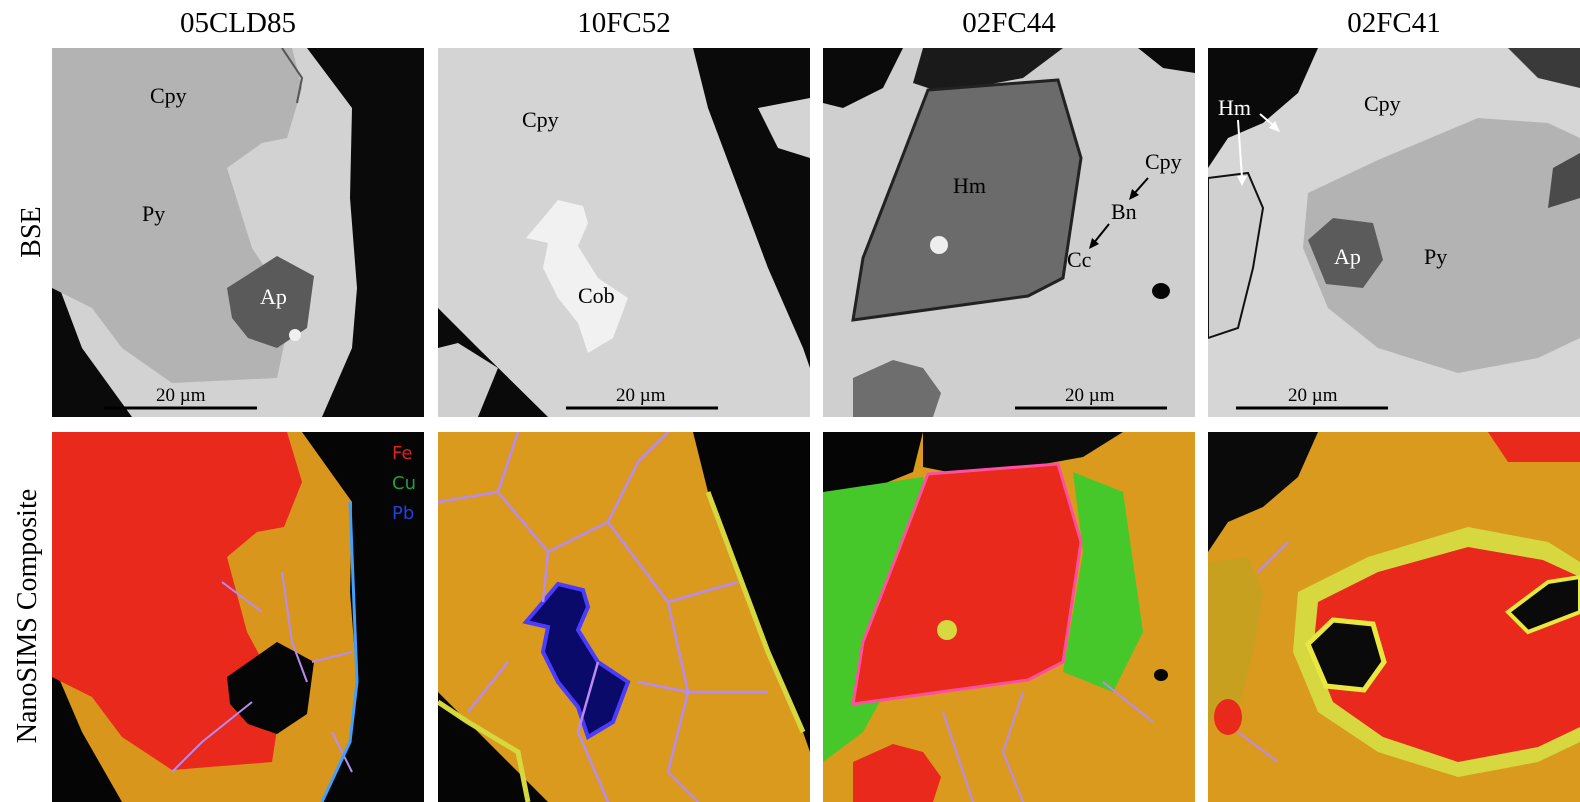 Image resolution: width=1580 pixels, height=802 pixels. I want to click on row-label-nanosims: NanoSIMS Composite, so click(27, 616).